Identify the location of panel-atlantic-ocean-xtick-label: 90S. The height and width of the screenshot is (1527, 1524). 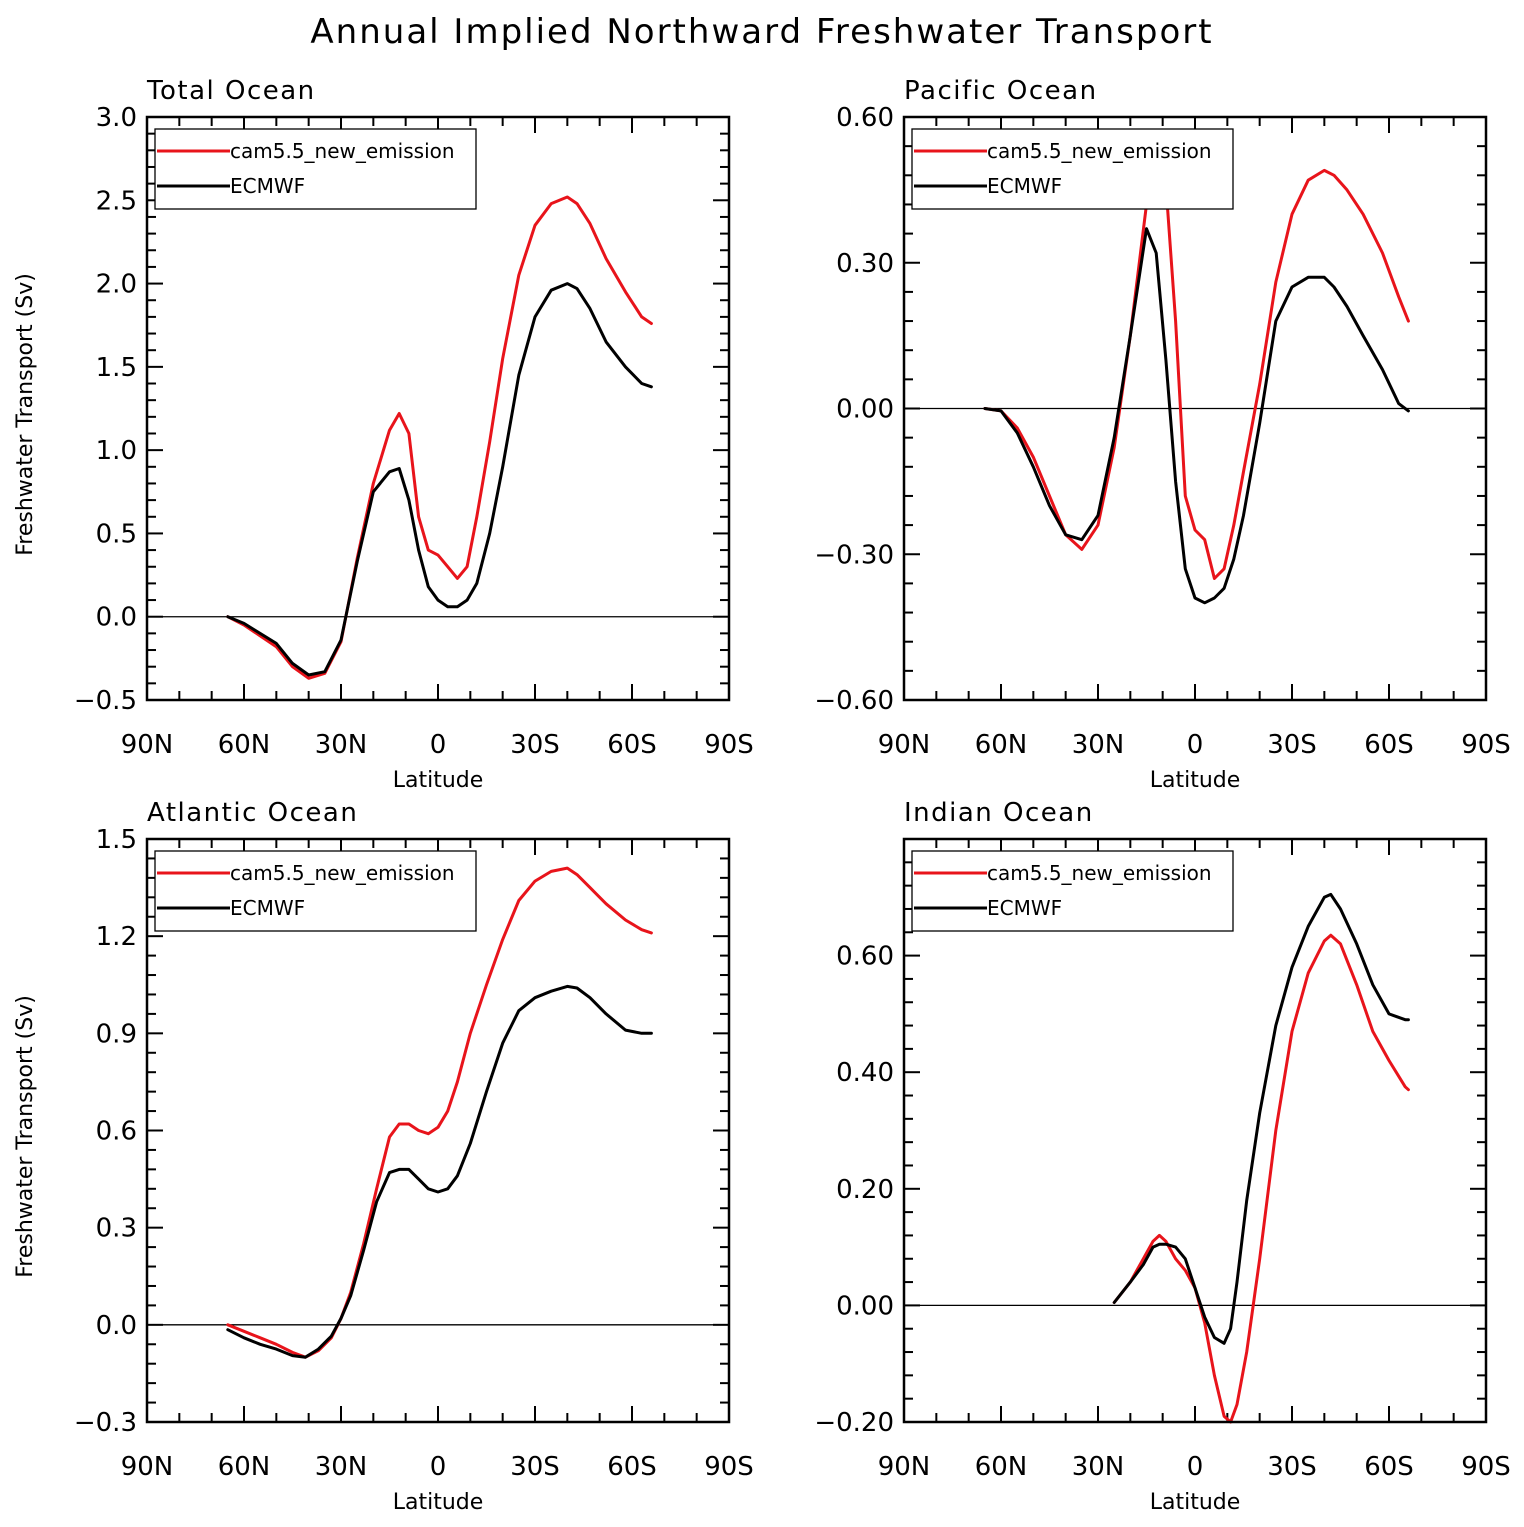
(729, 1467).